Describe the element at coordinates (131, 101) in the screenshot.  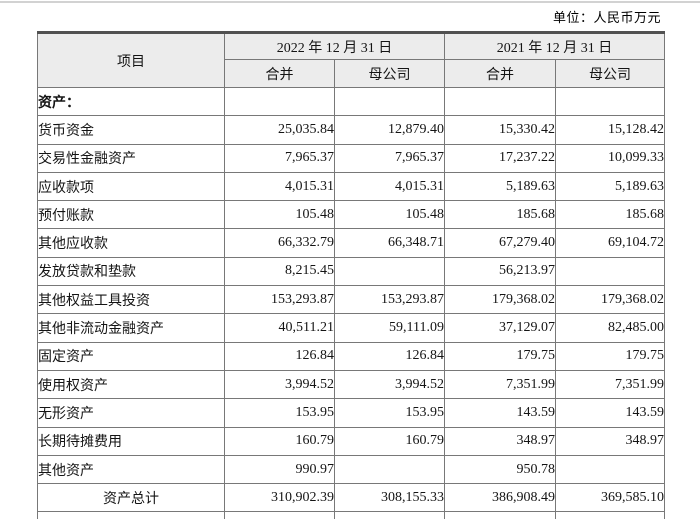
I see `item-cell: 资产：` at that location.